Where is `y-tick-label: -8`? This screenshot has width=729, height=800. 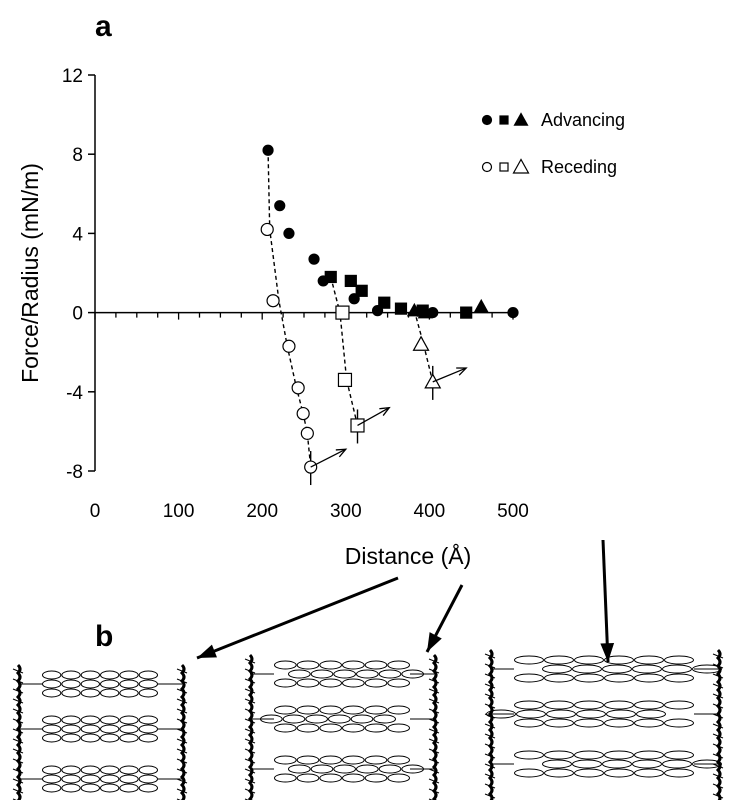 y-tick-label: -8 is located at coordinates (74, 472).